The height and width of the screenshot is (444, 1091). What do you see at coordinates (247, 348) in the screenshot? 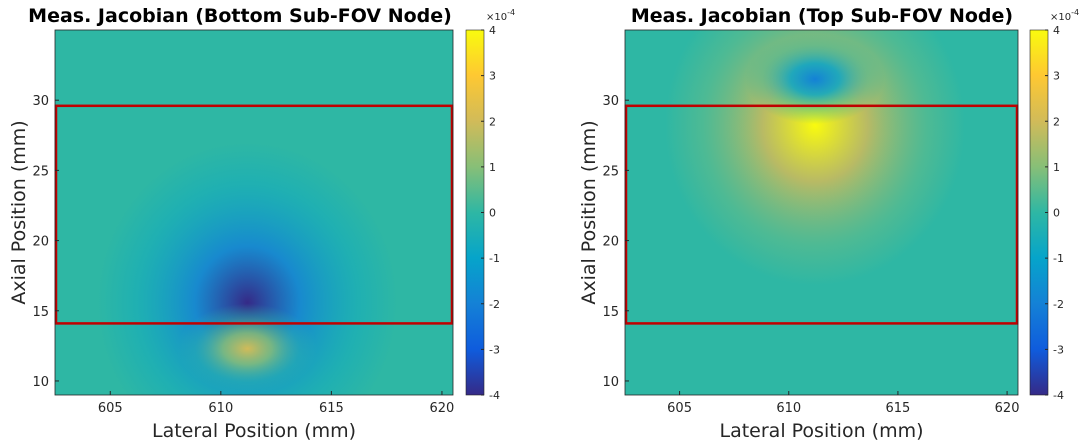
I see `heatmap-positive-peak` at bounding box center [247, 348].